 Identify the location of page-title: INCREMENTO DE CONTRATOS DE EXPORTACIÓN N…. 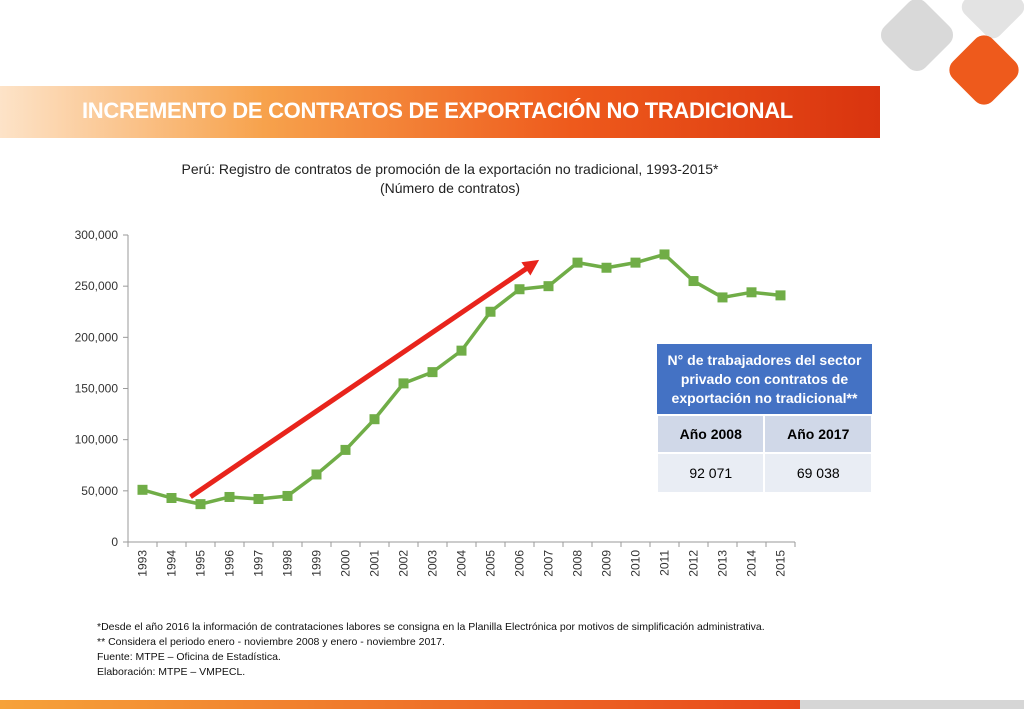
(437, 110).